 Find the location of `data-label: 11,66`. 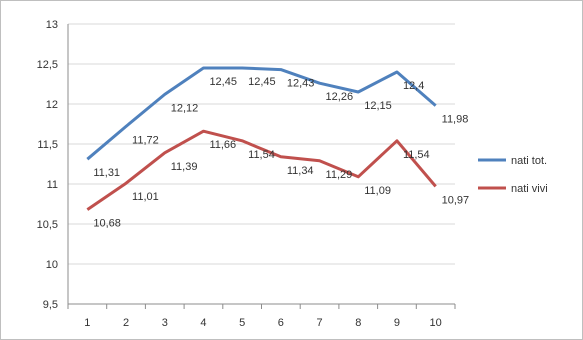

data-label: 11,66 is located at coordinates (222, 145).